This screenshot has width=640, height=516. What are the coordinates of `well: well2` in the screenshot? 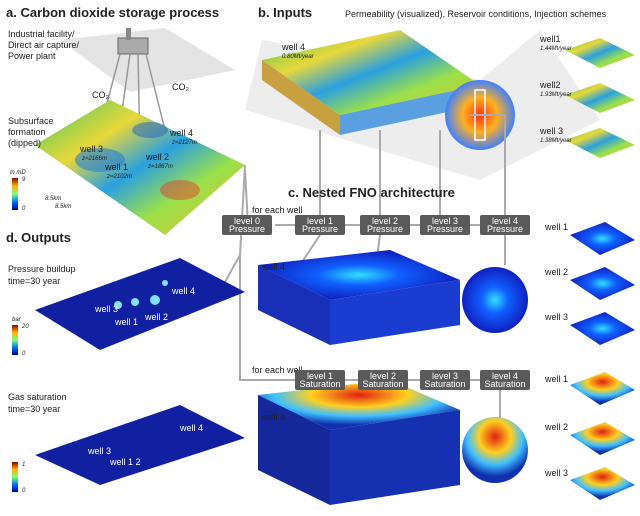 It's located at (550, 85).